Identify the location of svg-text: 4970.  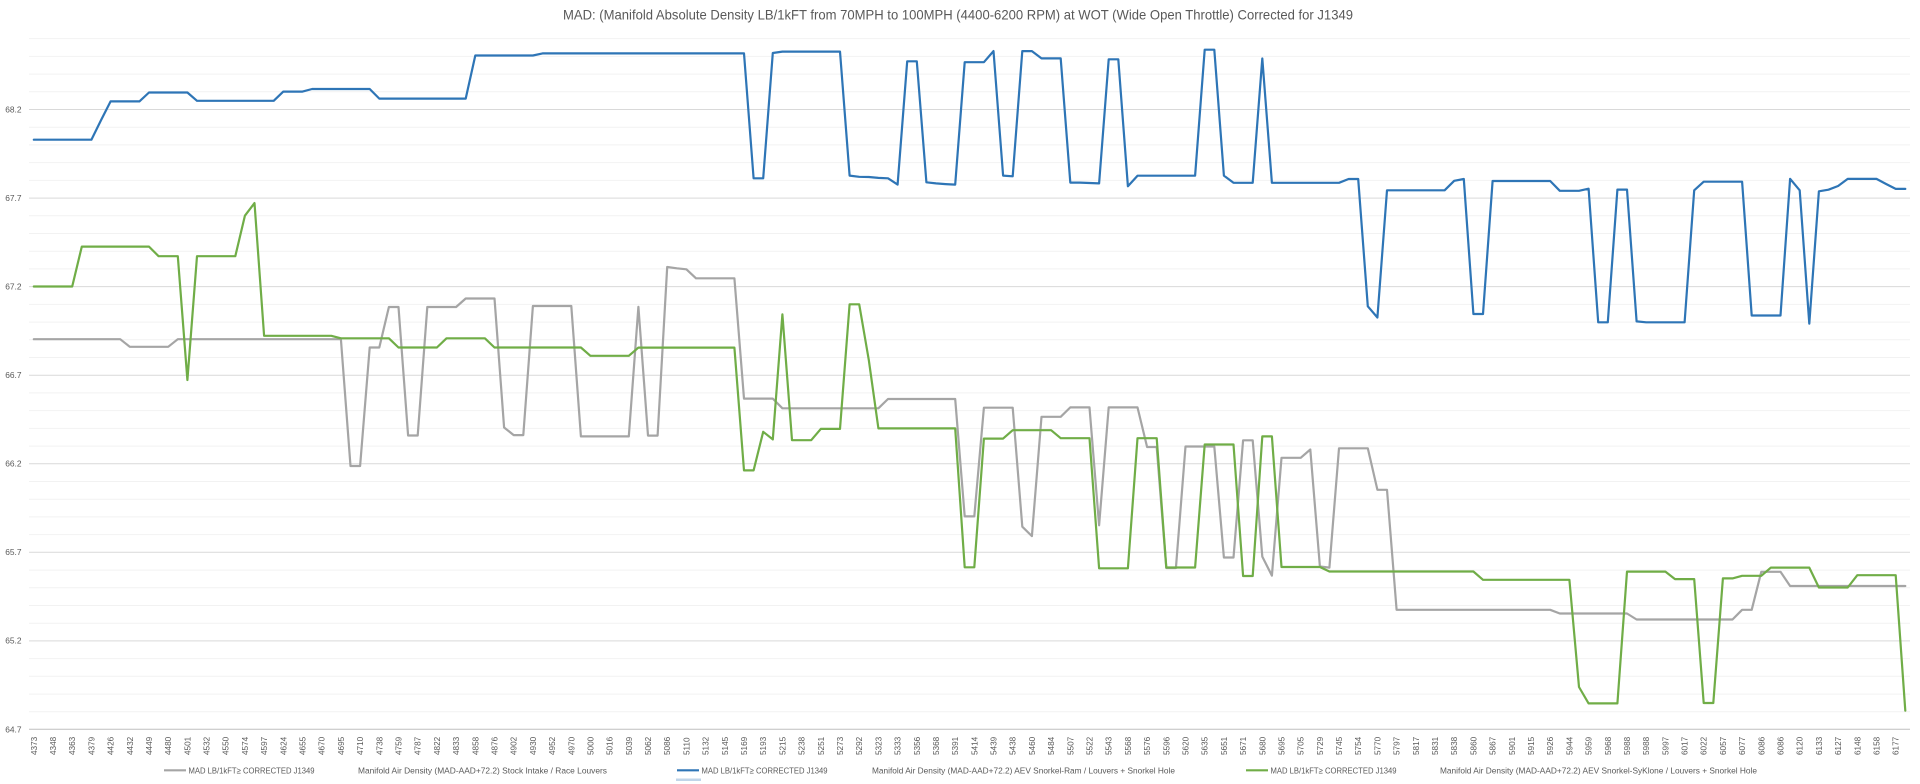
(571, 745).